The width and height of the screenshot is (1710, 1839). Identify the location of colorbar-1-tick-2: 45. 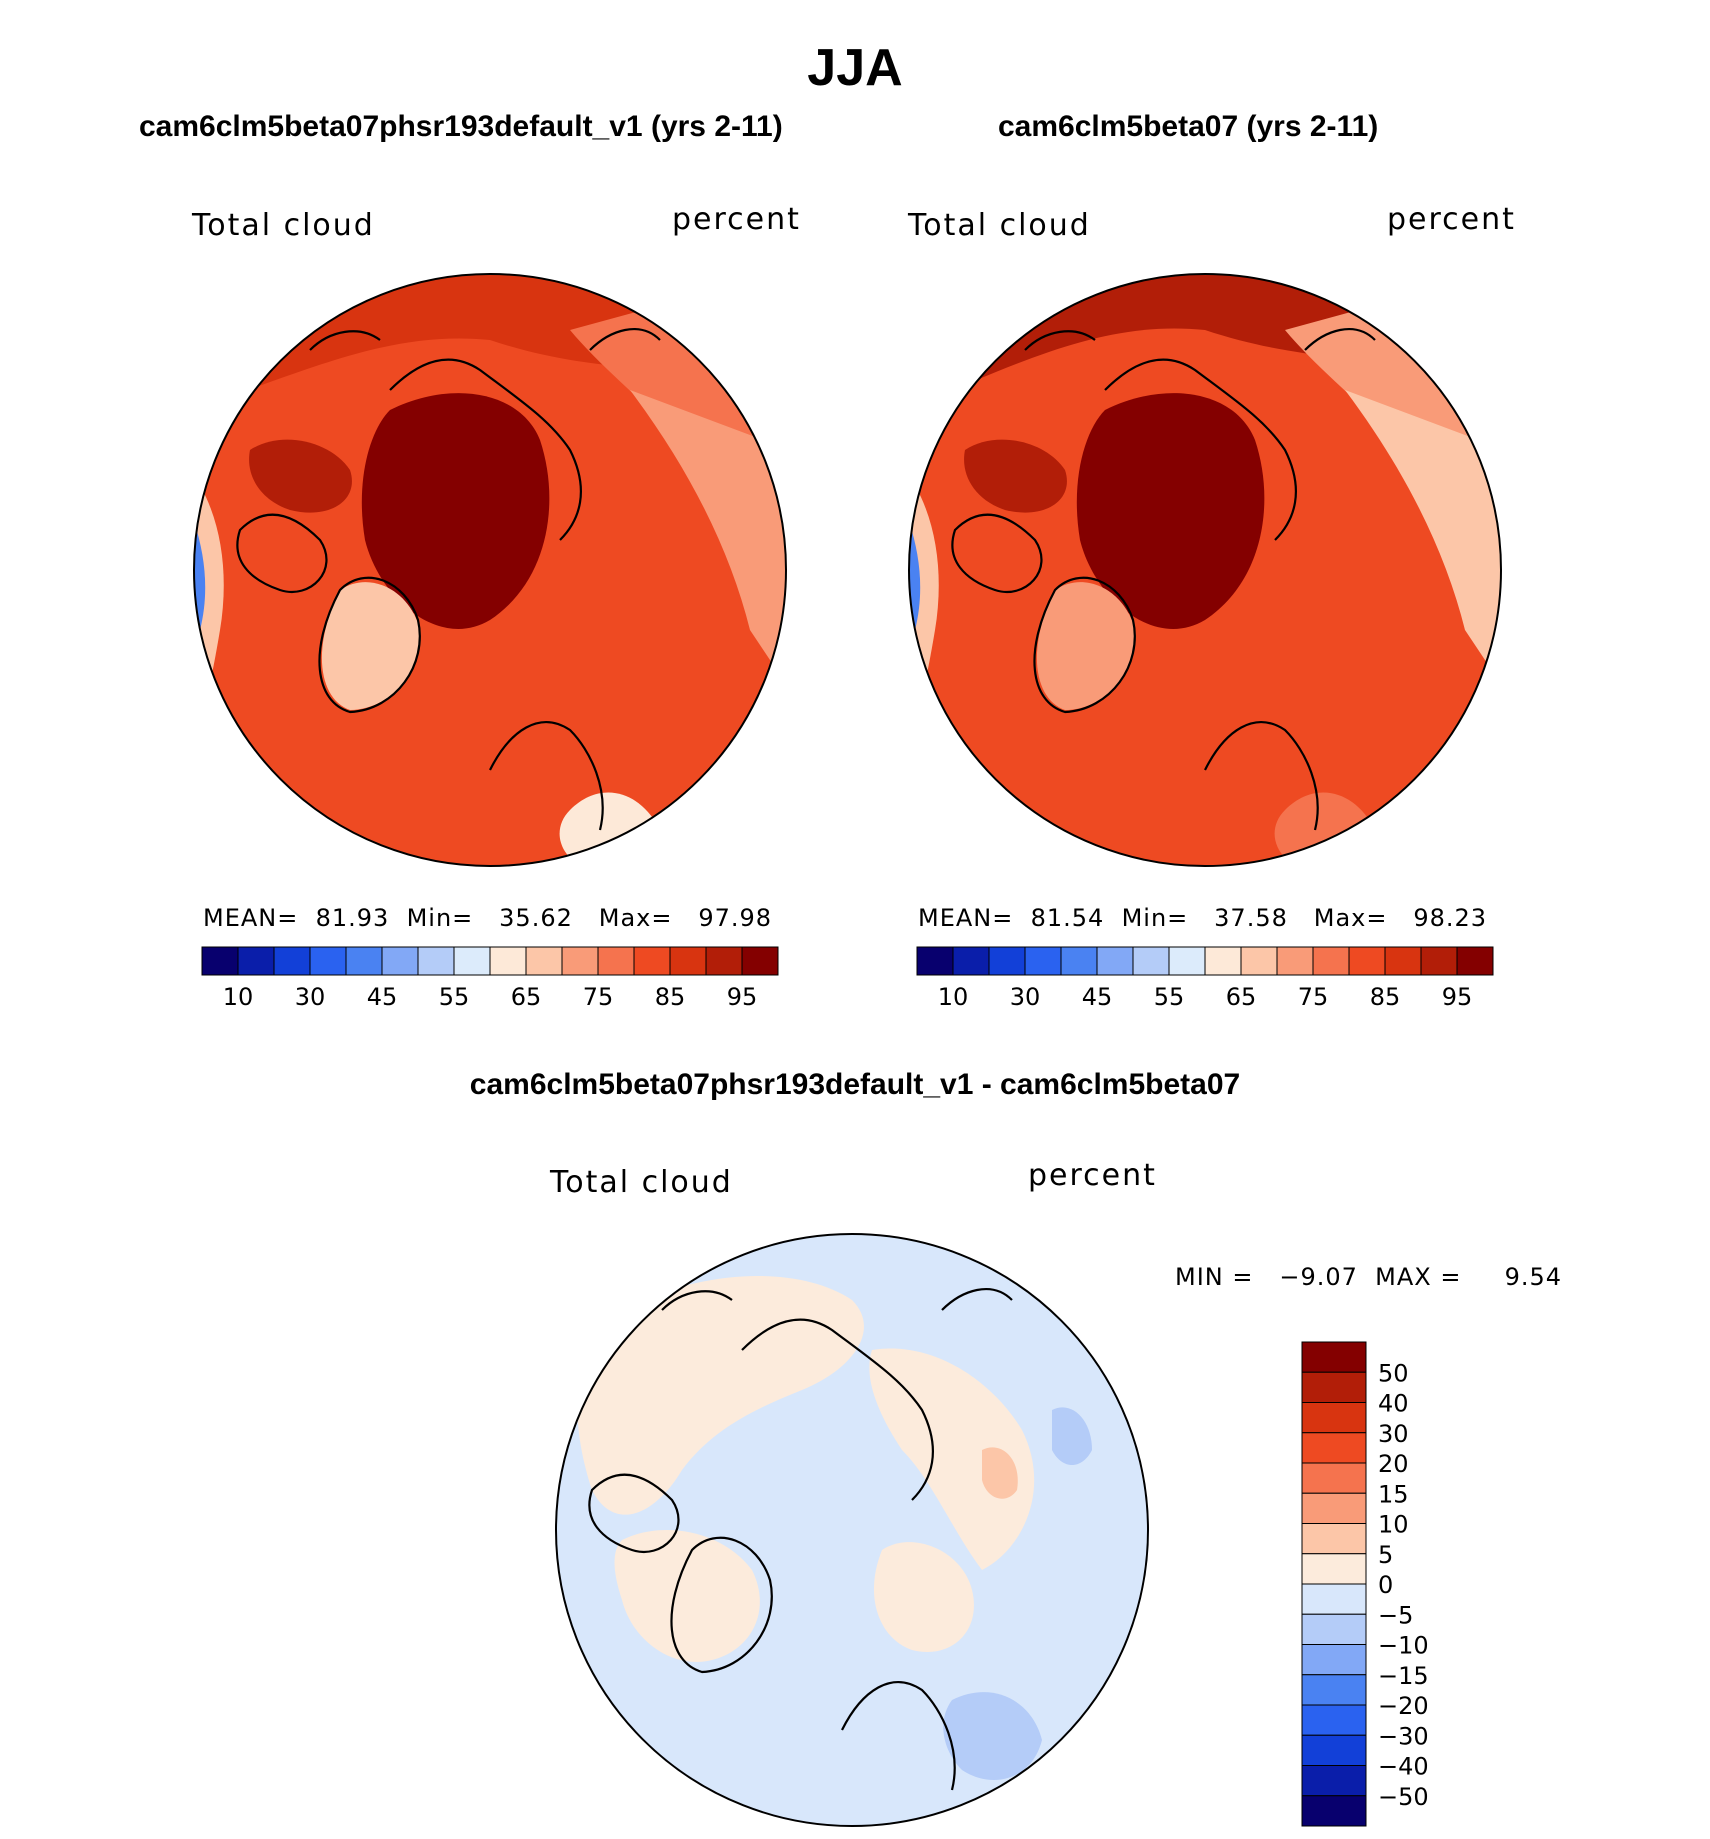
(382, 997).